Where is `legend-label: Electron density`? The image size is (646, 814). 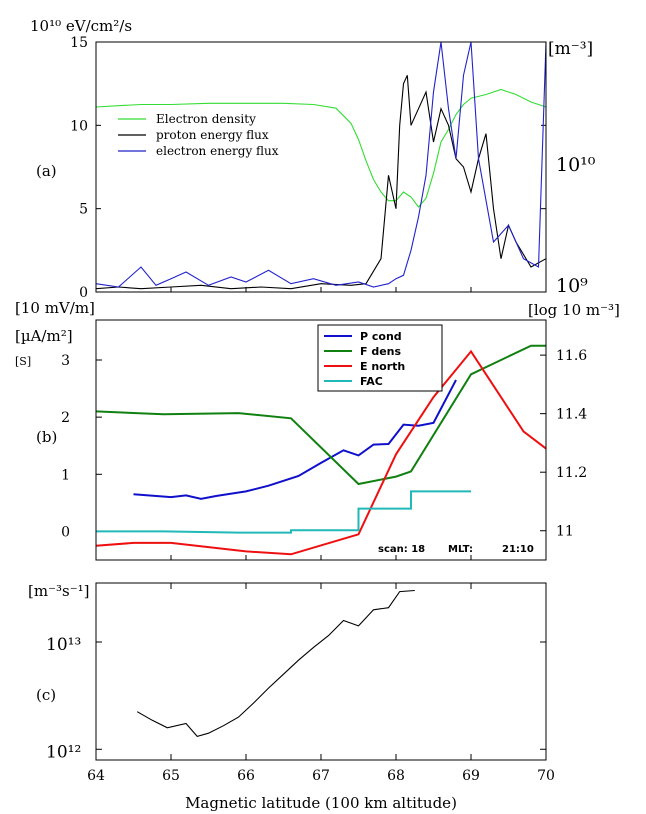 legend-label: Electron density is located at coordinates (206, 119).